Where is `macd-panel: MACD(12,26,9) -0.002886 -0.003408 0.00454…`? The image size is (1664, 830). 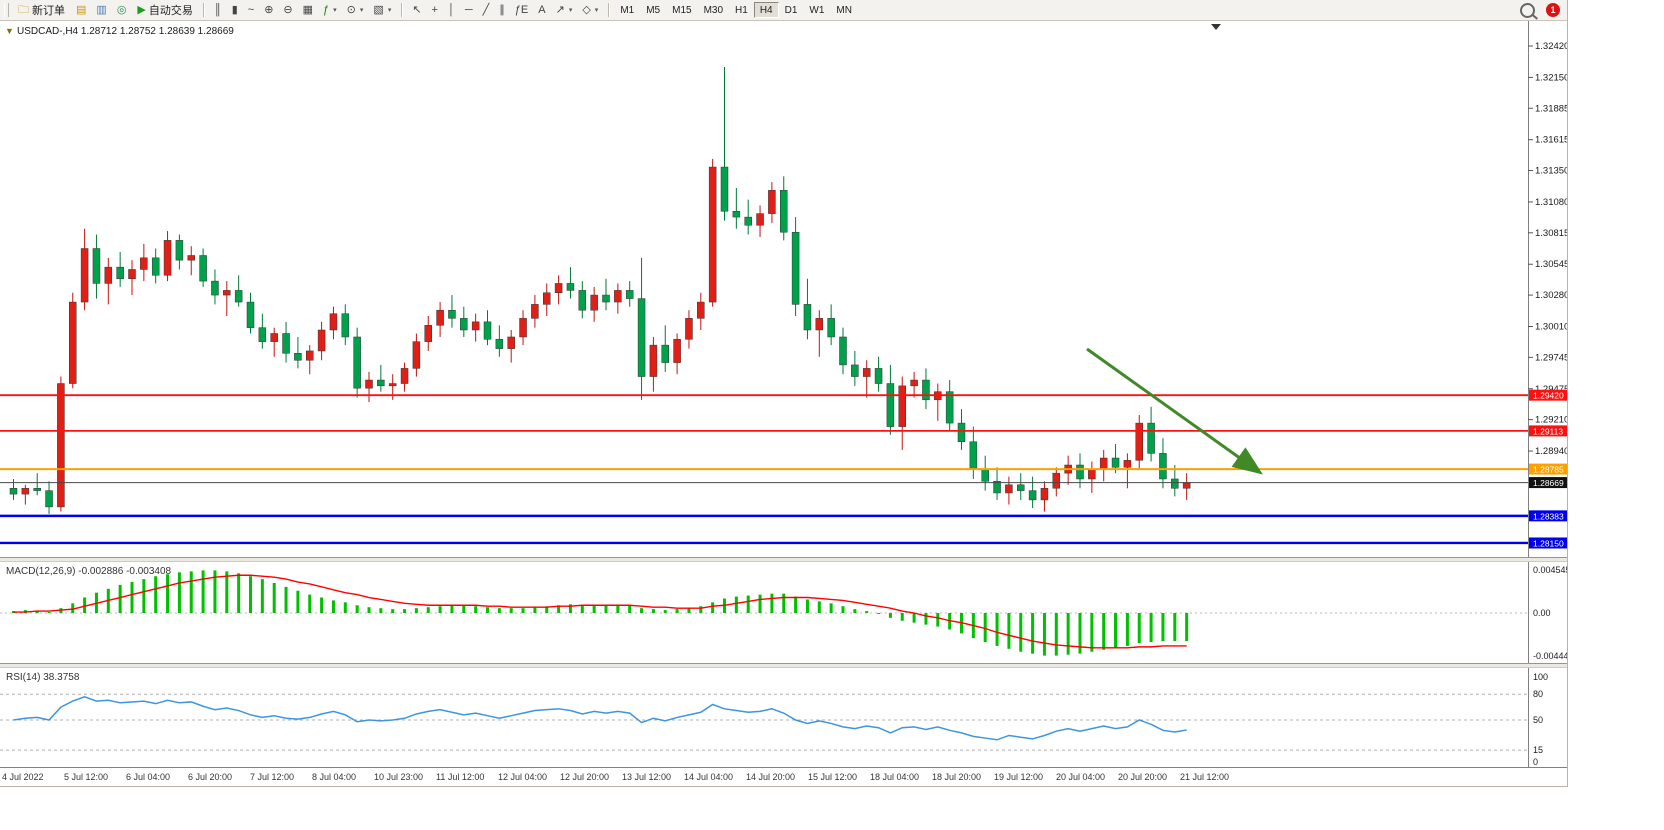 macd-panel: MACD(12,26,9) -0.002886 -0.003408 0.00454… is located at coordinates (783, 612).